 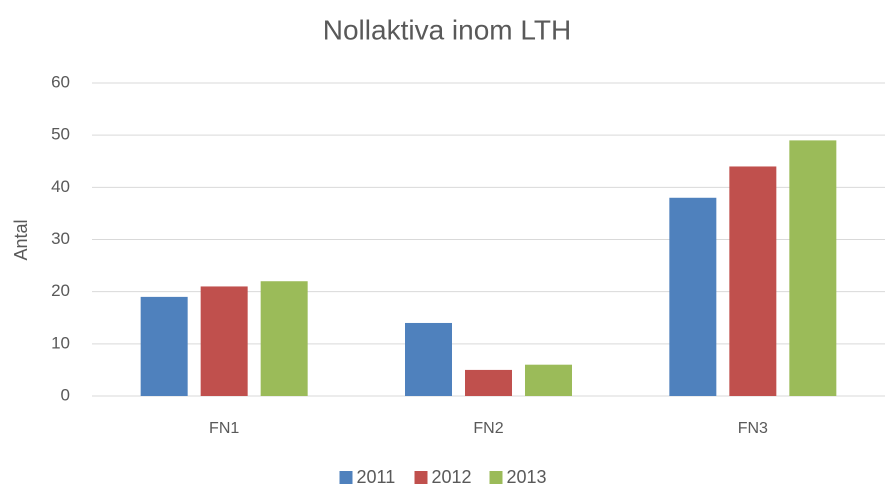 I want to click on legend-label: 2012, so click(x=452, y=477).